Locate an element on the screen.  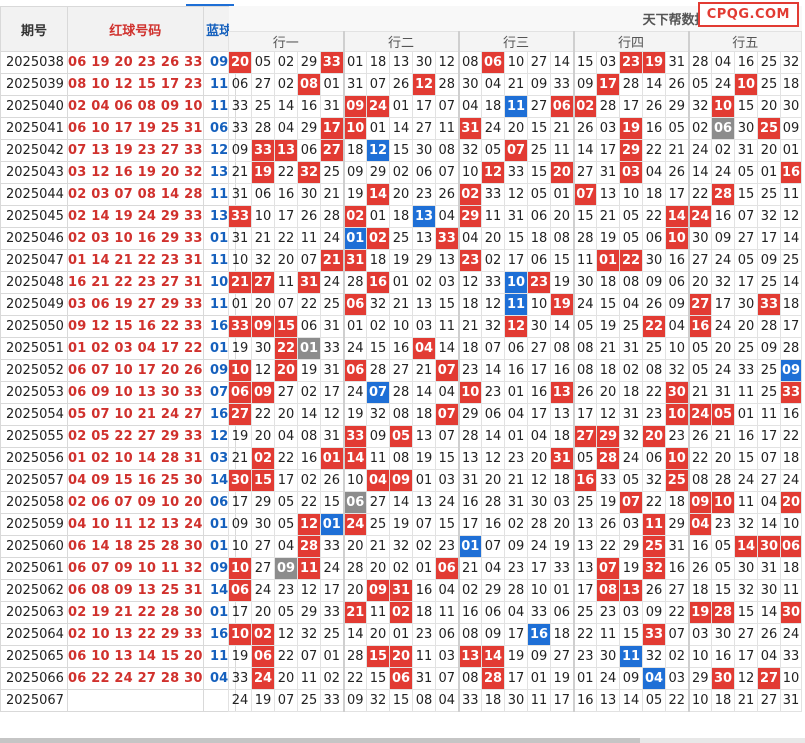
group-header: 行四 is located at coordinates (630, 41).